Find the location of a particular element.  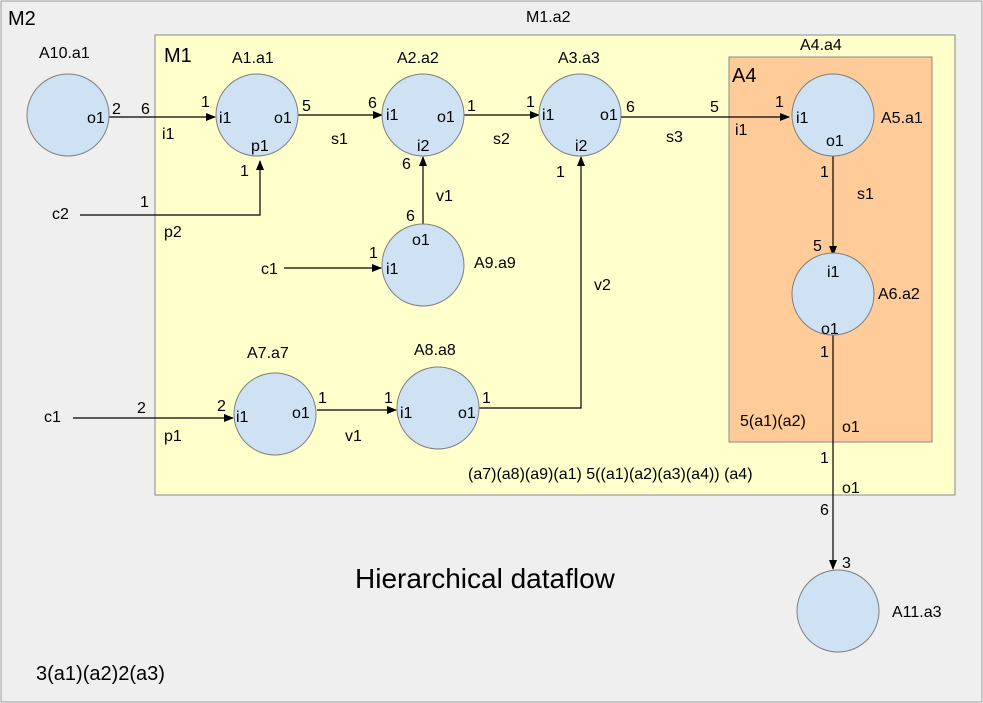

edge-a9-a2: 6 6 v1 is located at coordinates (427, 190).